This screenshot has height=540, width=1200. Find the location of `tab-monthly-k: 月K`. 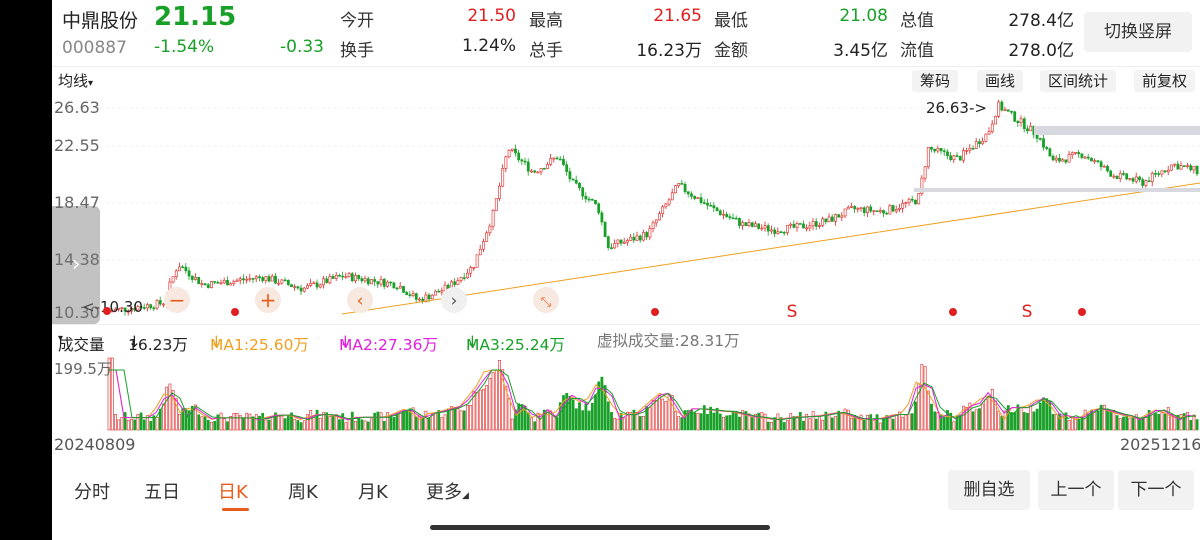

tab-monthly-k: 月K is located at coordinates (373, 492).